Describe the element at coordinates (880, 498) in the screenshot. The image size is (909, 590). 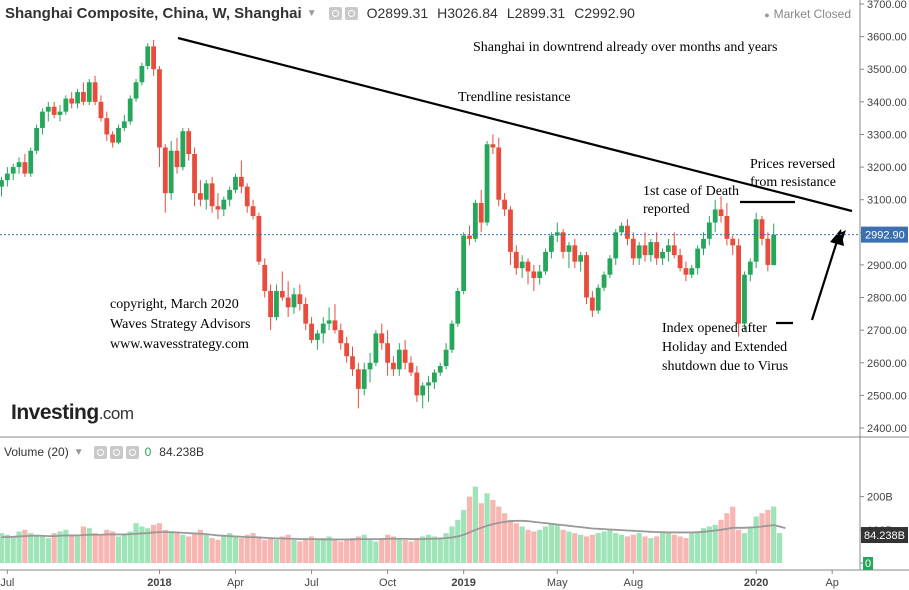
I see `volume-tick-label: 200B` at that location.